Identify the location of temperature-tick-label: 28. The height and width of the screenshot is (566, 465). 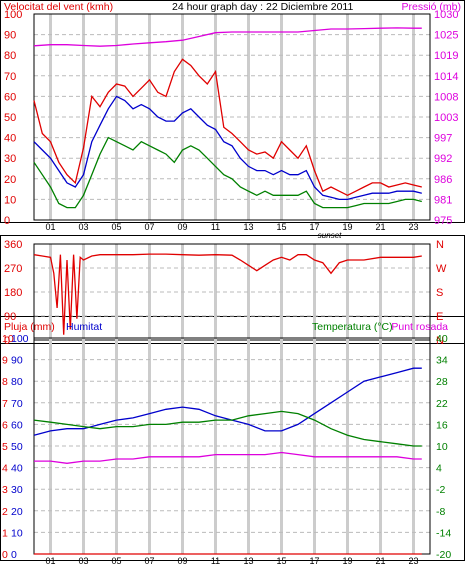
(442, 382).